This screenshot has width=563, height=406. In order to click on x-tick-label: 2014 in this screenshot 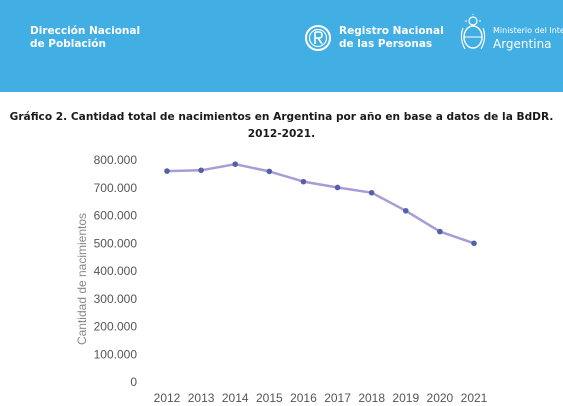, I will do `click(235, 398)`.